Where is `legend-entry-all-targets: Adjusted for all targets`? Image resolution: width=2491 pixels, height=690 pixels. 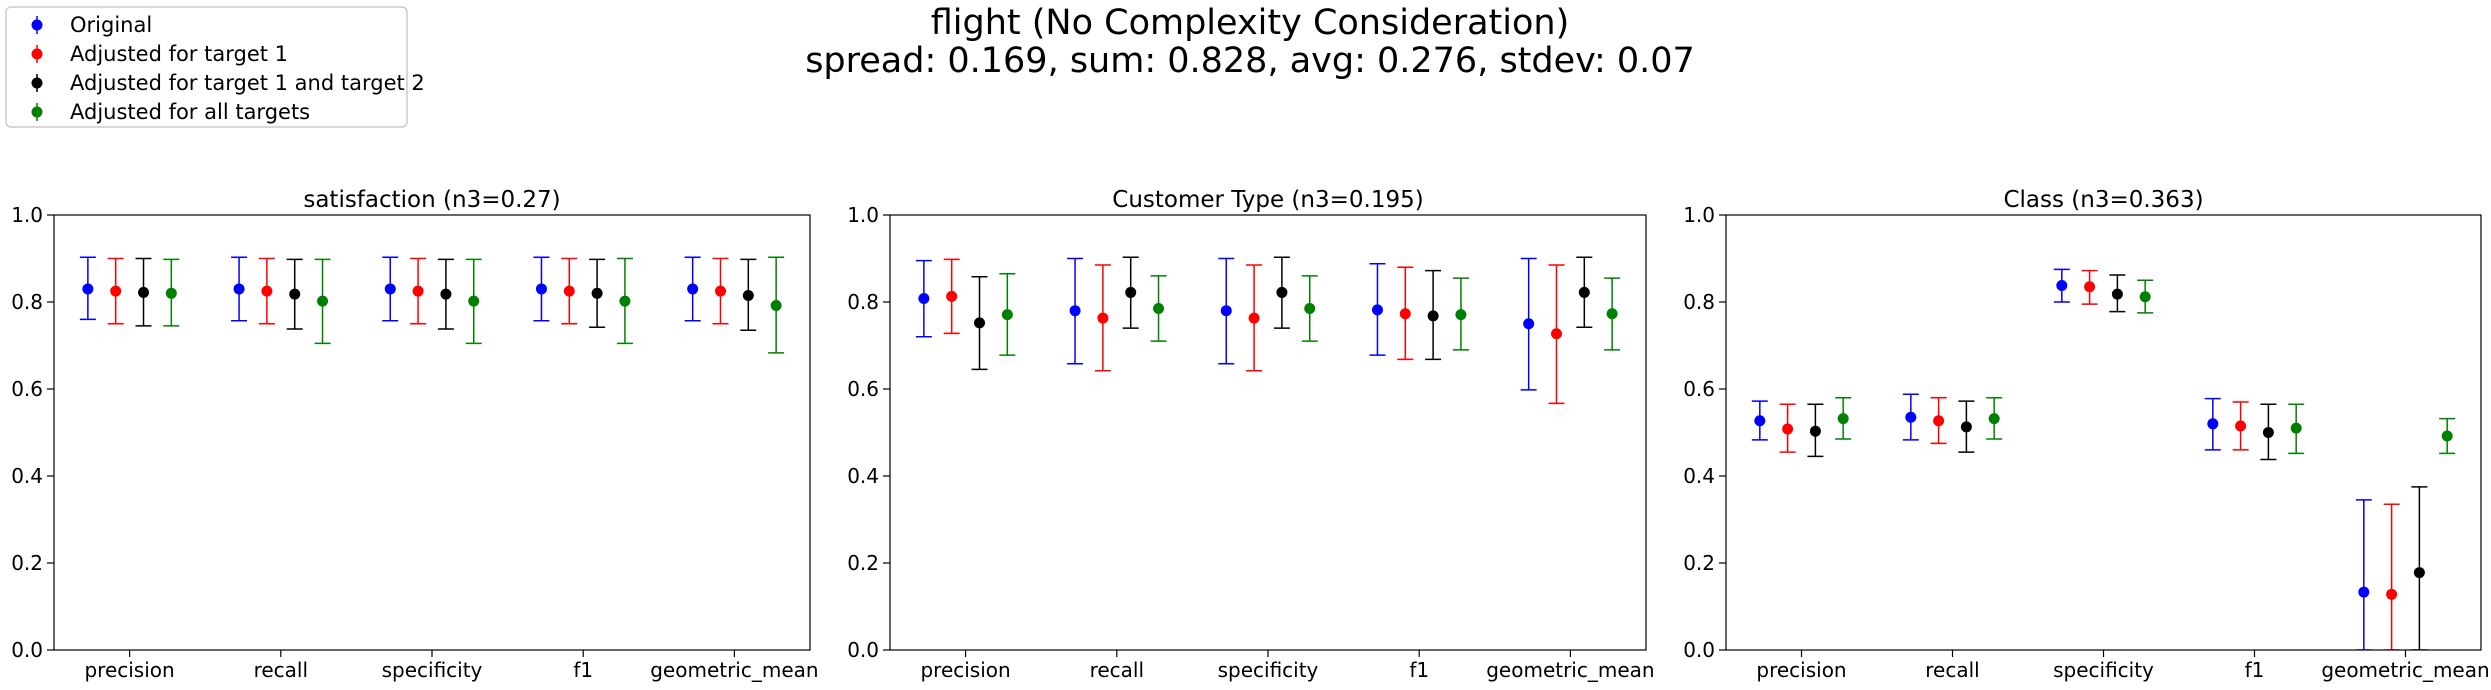
legend-entry-all-targets: Adjusted for all targets is located at coordinates (170, 112).